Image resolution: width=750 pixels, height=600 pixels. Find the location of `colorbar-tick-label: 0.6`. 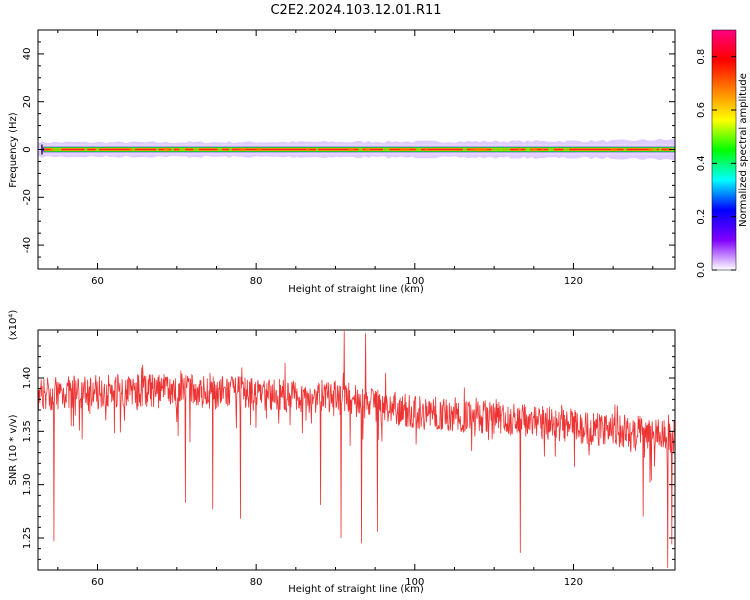

colorbar-tick-label: 0.6 is located at coordinates (701, 110).